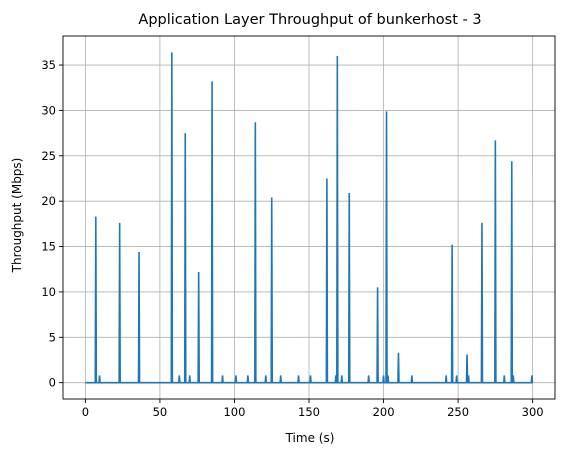 The image size is (563, 453). Describe the element at coordinates (234, 412) in the screenshot. I see `x-tick-label: 100` at that location.